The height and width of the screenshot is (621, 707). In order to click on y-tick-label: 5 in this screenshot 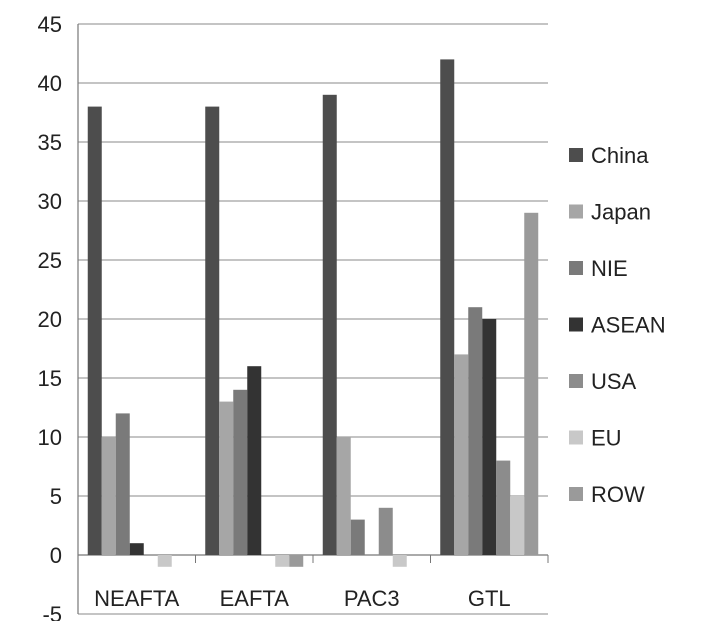, I will do `click(56, 496)`.